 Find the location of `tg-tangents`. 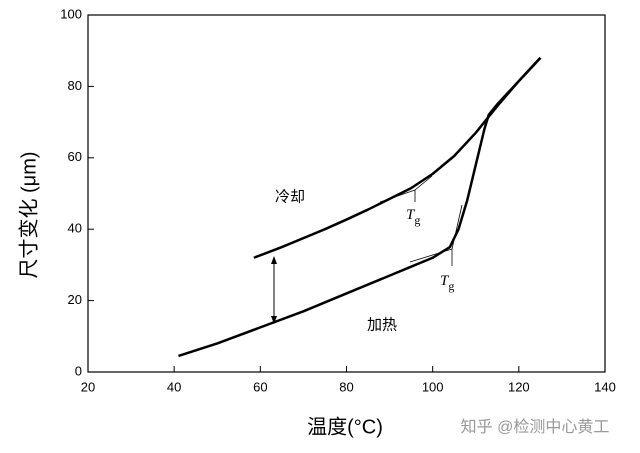

tg-tangents is located at coordinates (421, 220).